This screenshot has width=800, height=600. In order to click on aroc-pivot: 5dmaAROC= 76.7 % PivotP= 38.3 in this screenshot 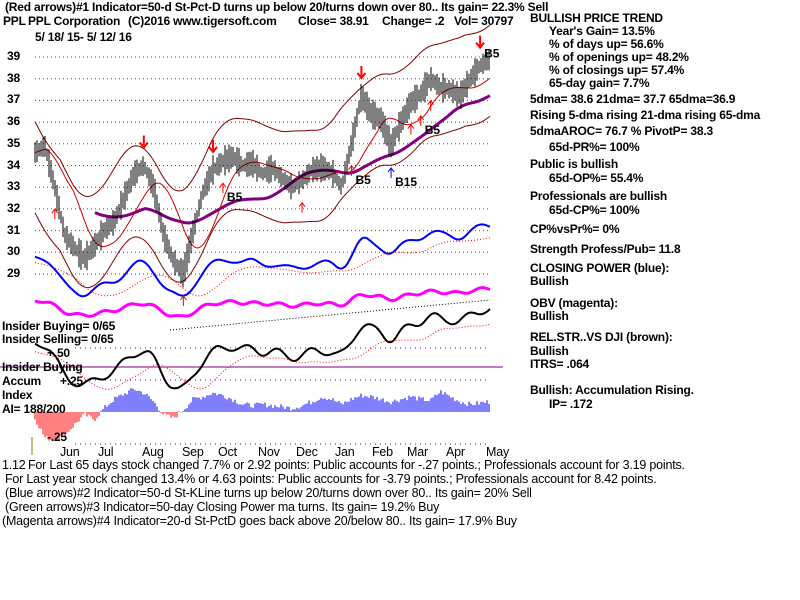, I will do `click(621, 131)`.